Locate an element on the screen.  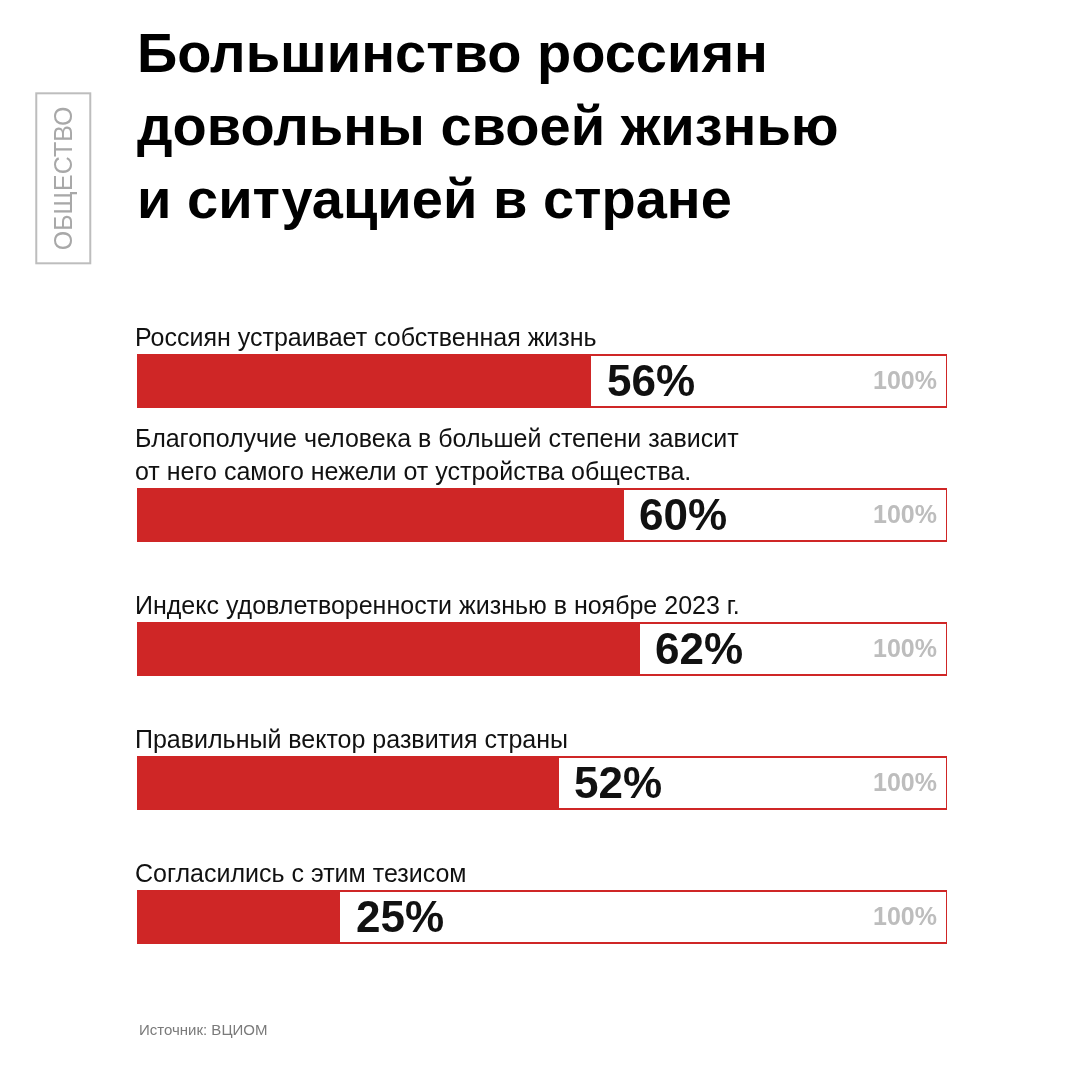
y-tick-label: Россиян устраивает собственная жизнь is located at coordinates (366, 337).